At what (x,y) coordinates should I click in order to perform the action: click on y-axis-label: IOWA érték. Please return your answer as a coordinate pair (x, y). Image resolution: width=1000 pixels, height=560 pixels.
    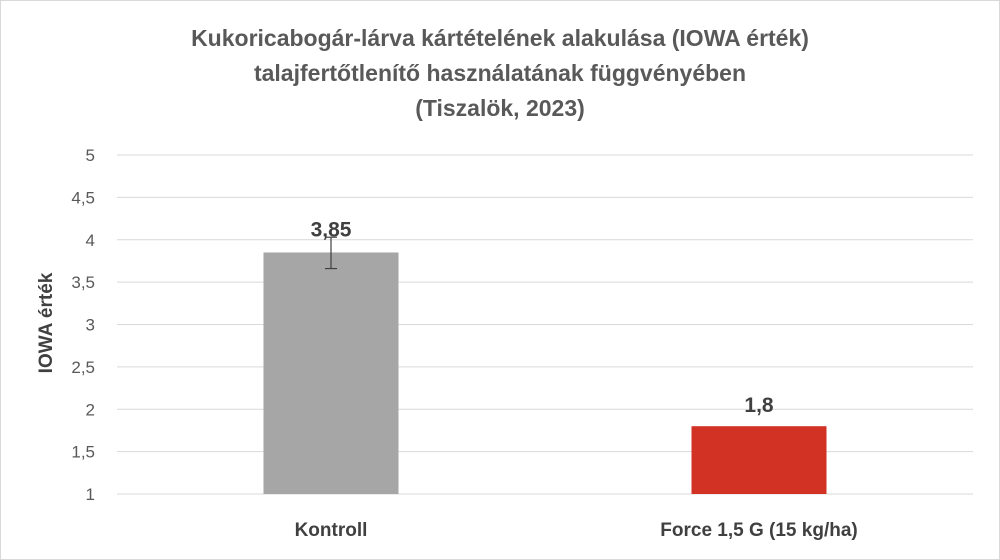
    Looking at the image, I should click on (46, 322).